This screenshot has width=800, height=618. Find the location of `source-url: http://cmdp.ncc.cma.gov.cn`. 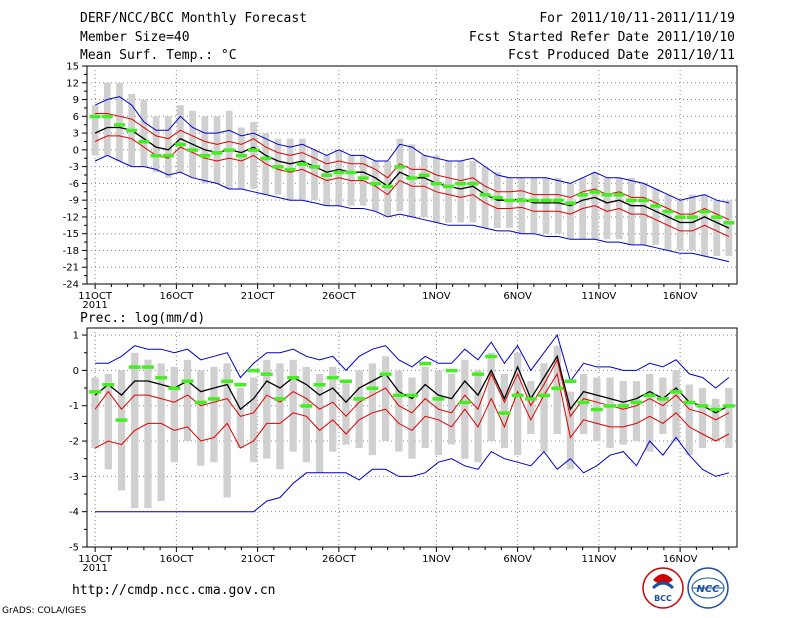

source-url: http://cmdp.ncc.cma.gov.cn is located at coordinates (174, 590).